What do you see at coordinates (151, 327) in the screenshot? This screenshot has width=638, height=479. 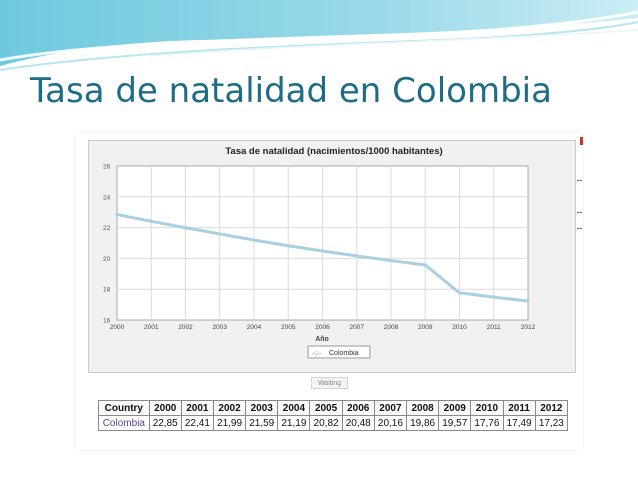 I see `x-tick-label: 2001` at bounding box center [151, 327].